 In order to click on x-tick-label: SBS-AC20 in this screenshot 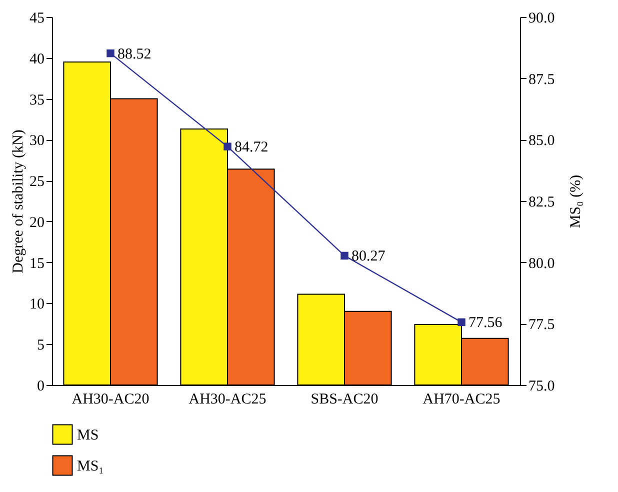, I will do `click(344, 400)`.